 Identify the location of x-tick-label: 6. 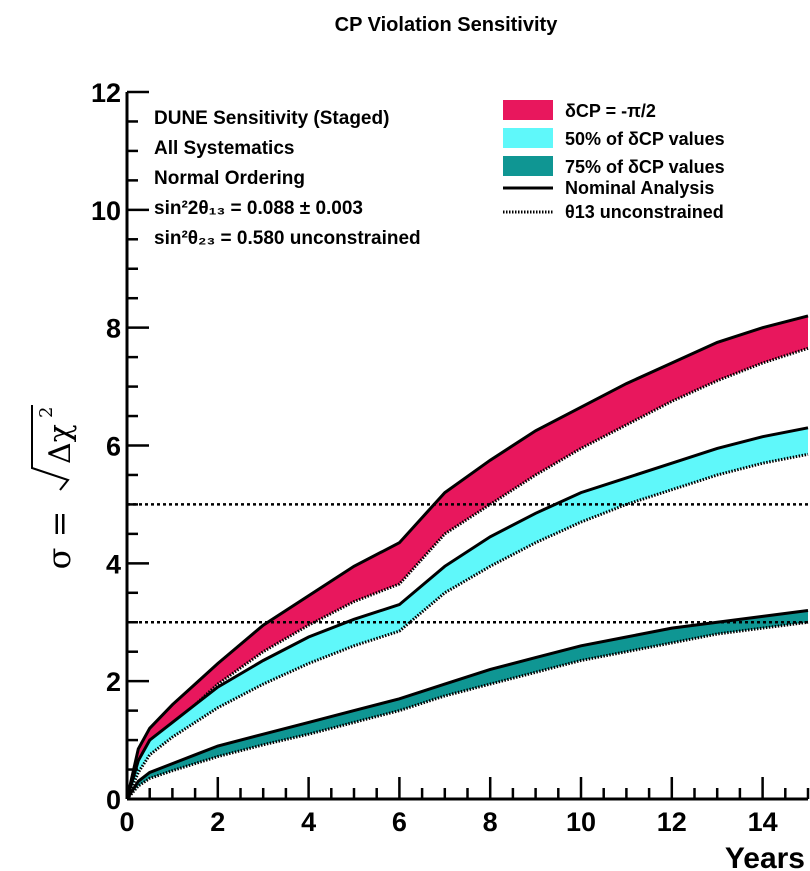
(399, 822).